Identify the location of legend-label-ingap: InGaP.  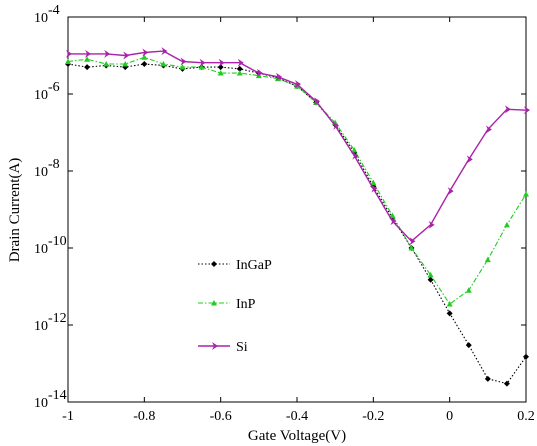
(254, 265).